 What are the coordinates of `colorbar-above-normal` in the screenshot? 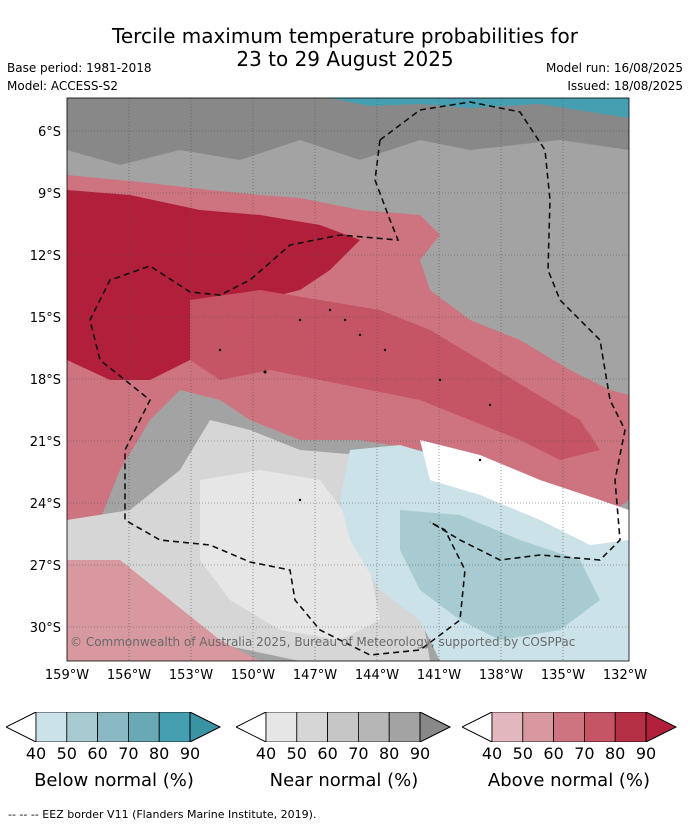 It's located at (570, 727).